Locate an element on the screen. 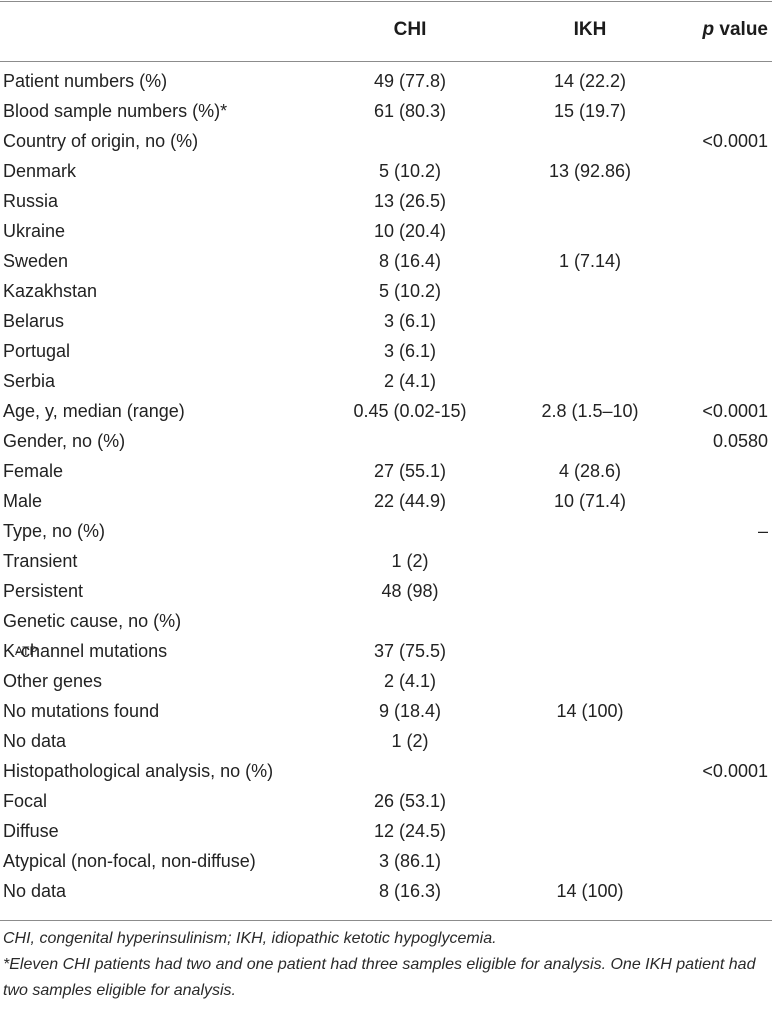 The height and width of the screenshot is (1010, 772). row-label: Ukraine is located at coordinates (34, 231).